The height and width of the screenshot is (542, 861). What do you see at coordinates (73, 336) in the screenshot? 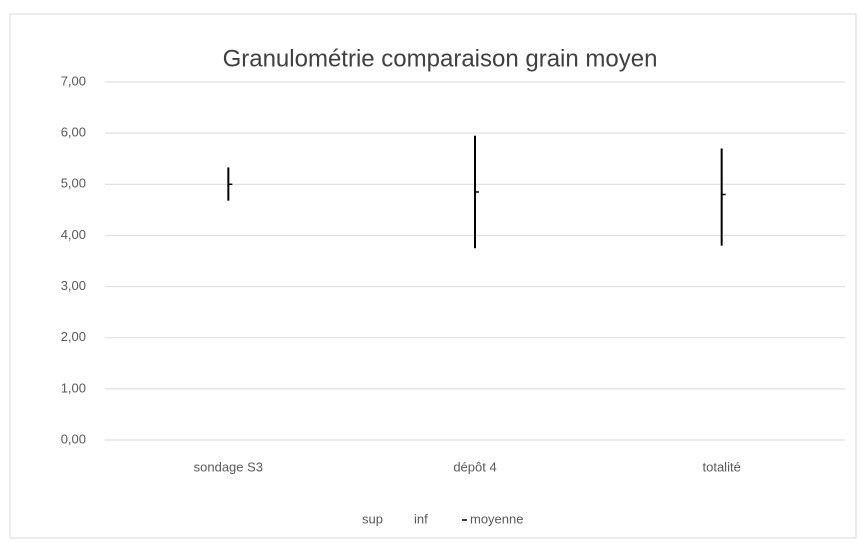
I see `y-tick-label: 2,00` at bounding box center [73, 336].